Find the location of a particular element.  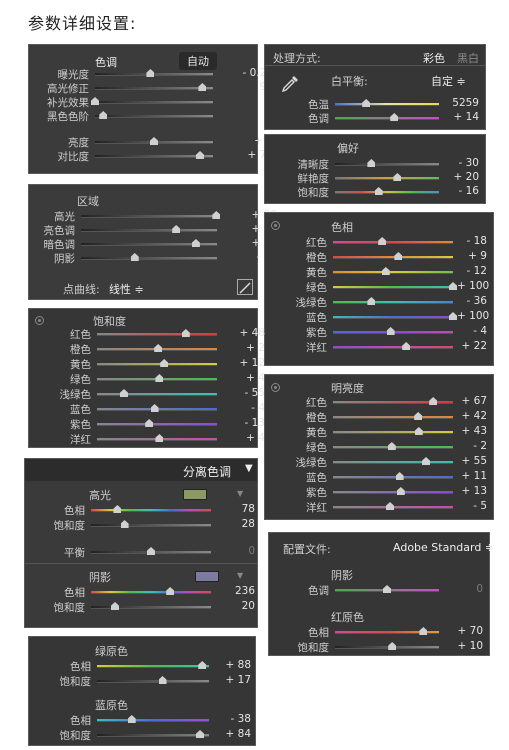

curve-edit-icon is located at coordinates (245, 287).